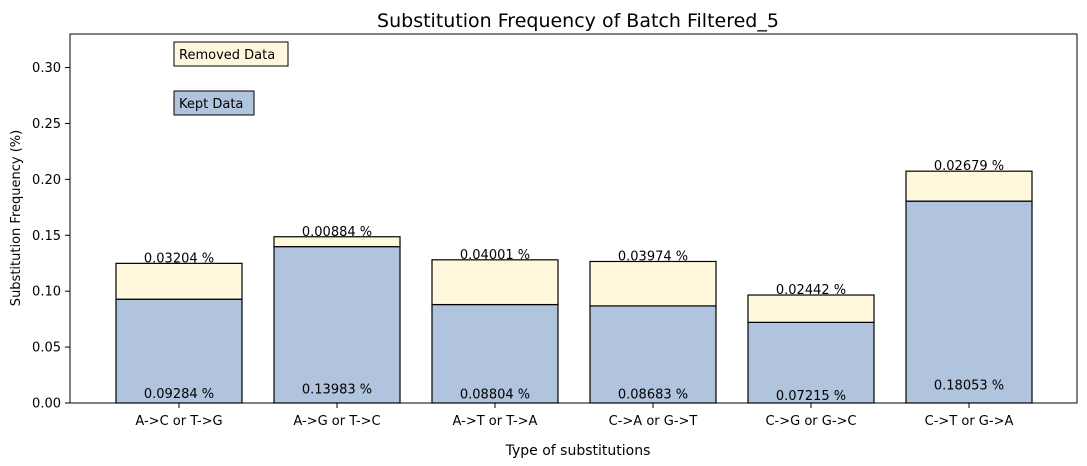 Image resolution: width=1087 pixels, height=466 pixels. What do you see at coordinates (46, 236) in the screenshot?
I see `y-tick-label: 0.15` at bounding box center [46, 236].